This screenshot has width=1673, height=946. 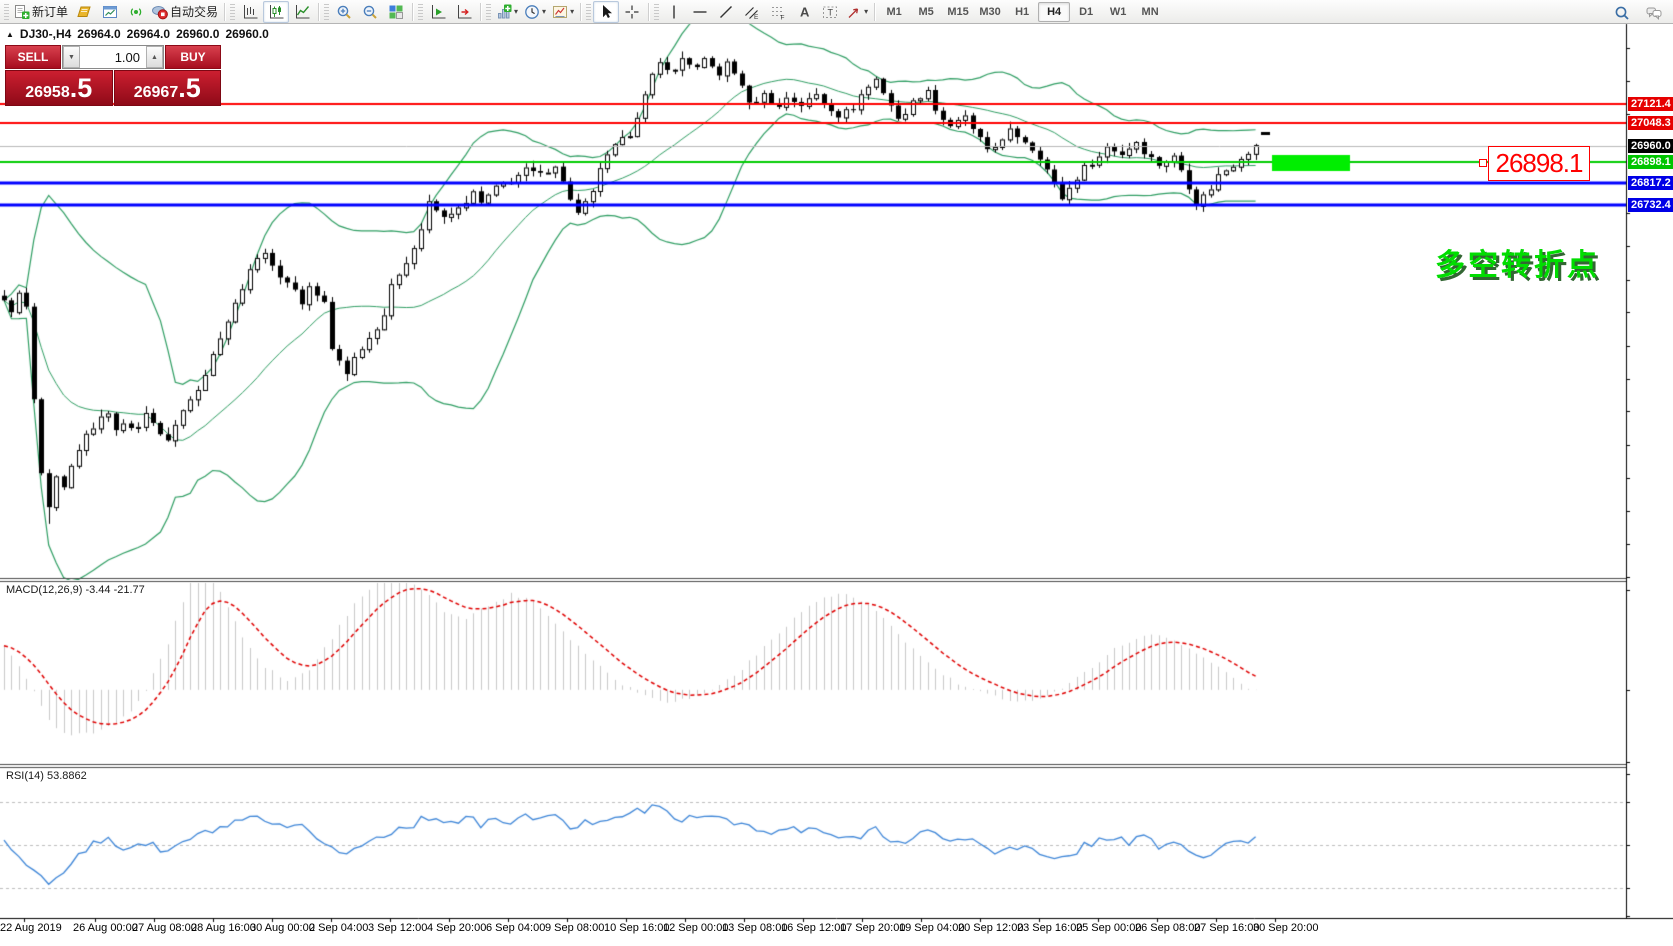 I want to click on time-axis-label: 2 Sep 04:00, so click(x=339, y=928).